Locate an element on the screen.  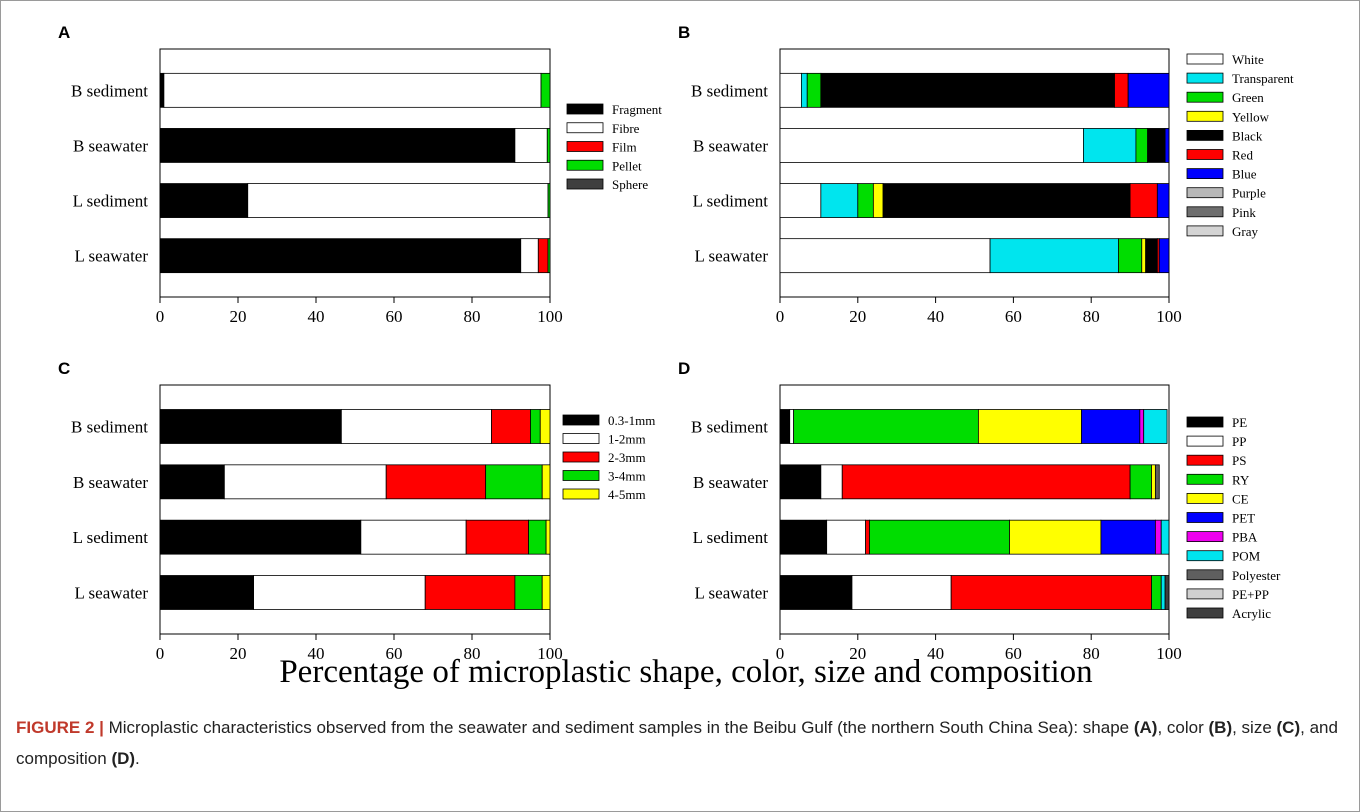
caption-ref-d: (D) is located at coordinates (123, 758).